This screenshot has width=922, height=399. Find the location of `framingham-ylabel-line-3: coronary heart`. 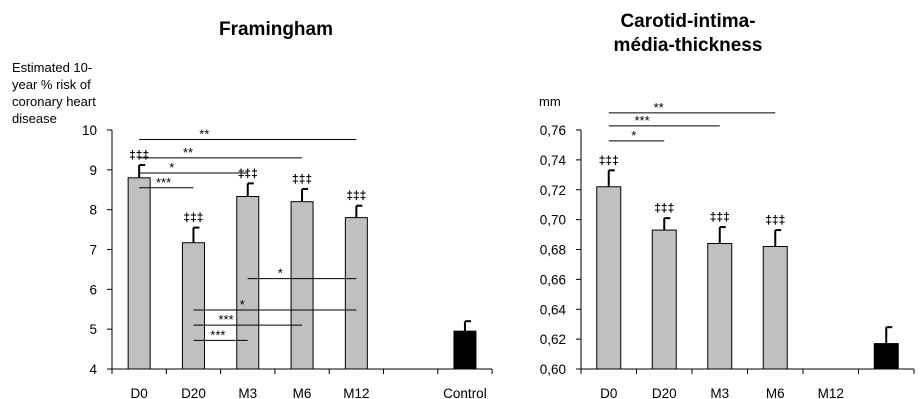

framingham-ylabel-line-3: coronary heart is located at coordinates (54, 101).